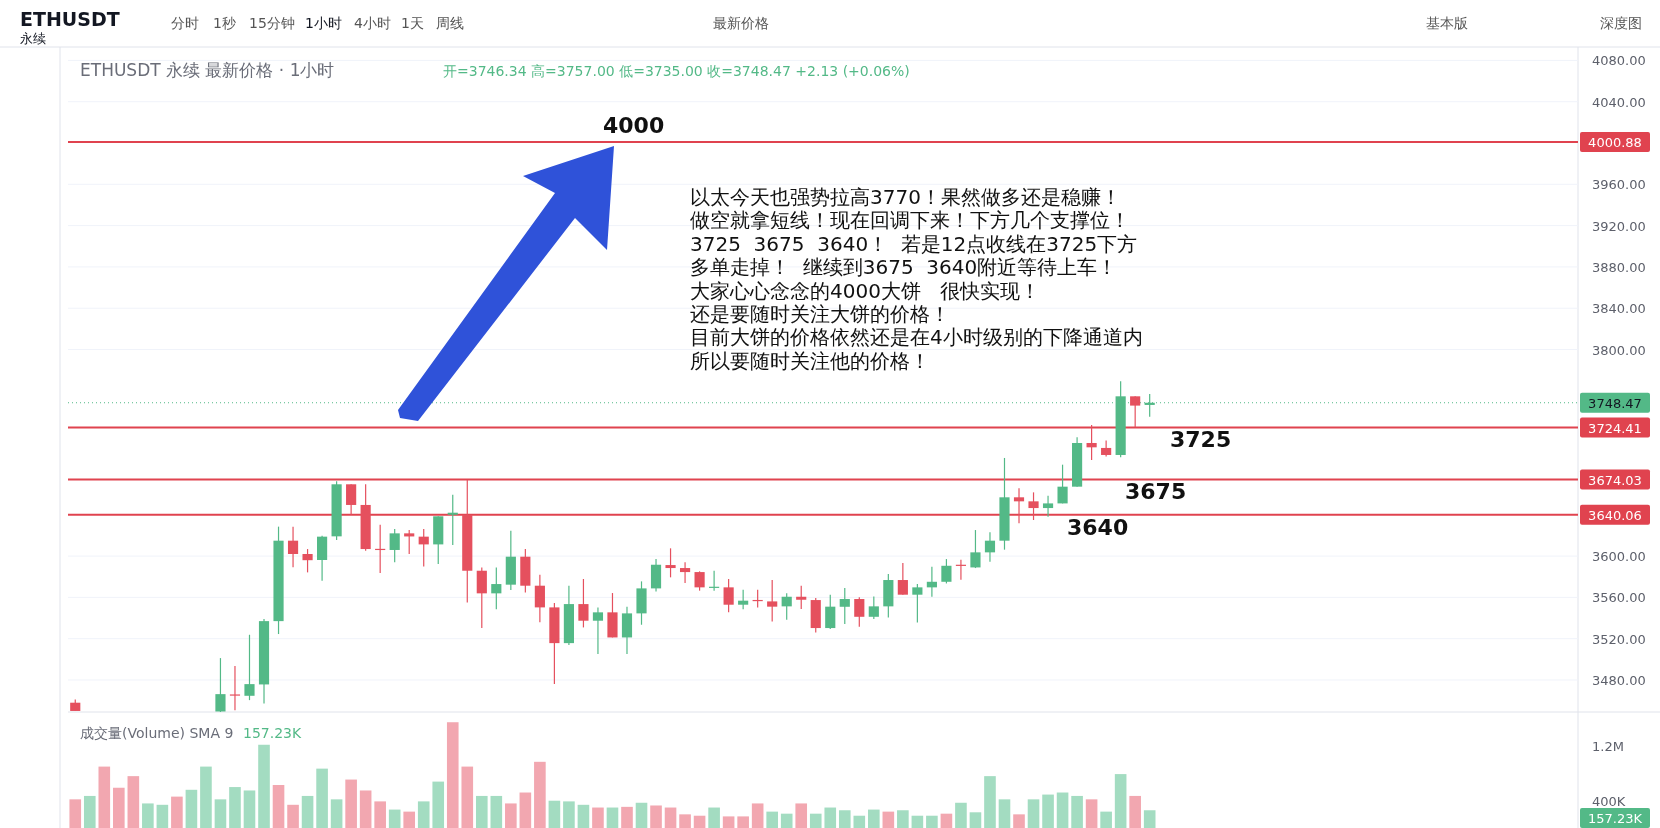  Describe the element at coordinates (224, 23) in the screenshot. I see `text: 1秒` at that location.